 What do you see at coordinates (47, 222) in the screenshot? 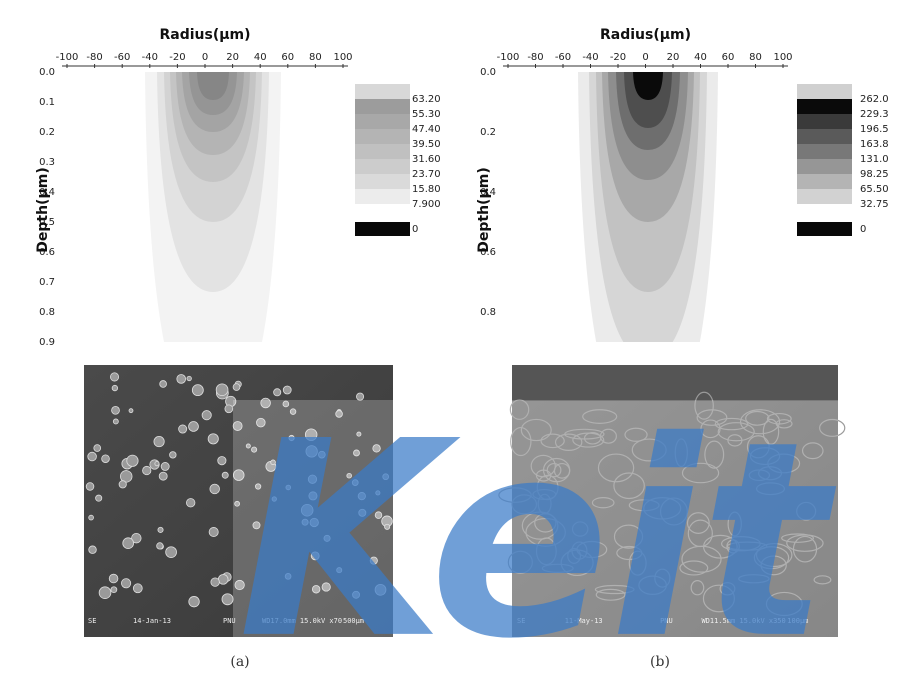
I see `y-tick-label: 0.5` at bounding box center [47, 222].